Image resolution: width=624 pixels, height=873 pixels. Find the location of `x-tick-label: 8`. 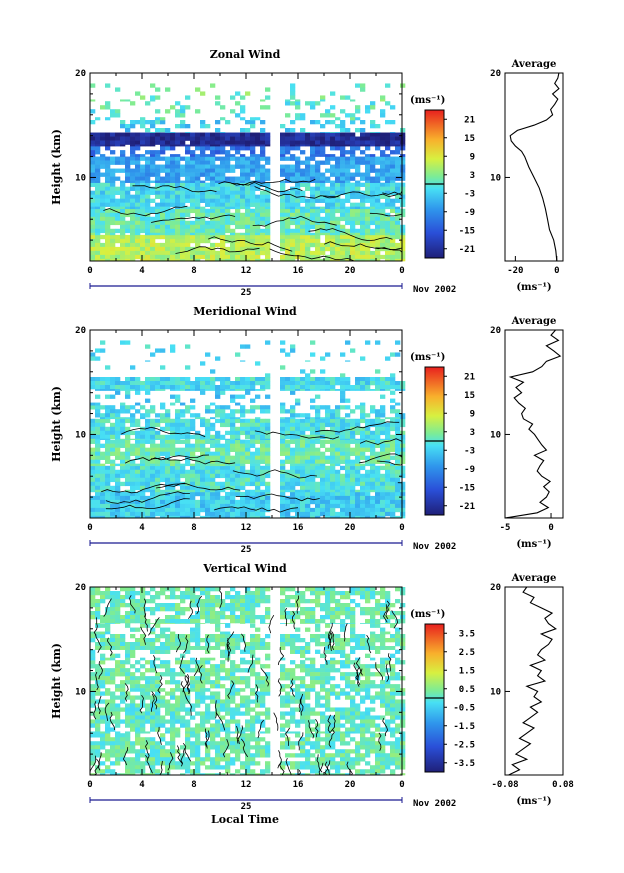

x-tick-label: 8 is located at coordinates (193, 528).